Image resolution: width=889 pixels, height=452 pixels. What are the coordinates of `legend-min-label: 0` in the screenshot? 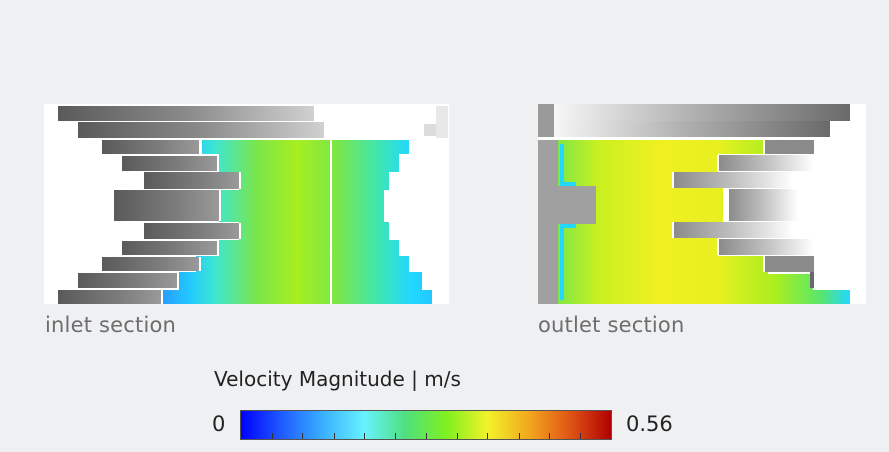 It's located at (219, 424).